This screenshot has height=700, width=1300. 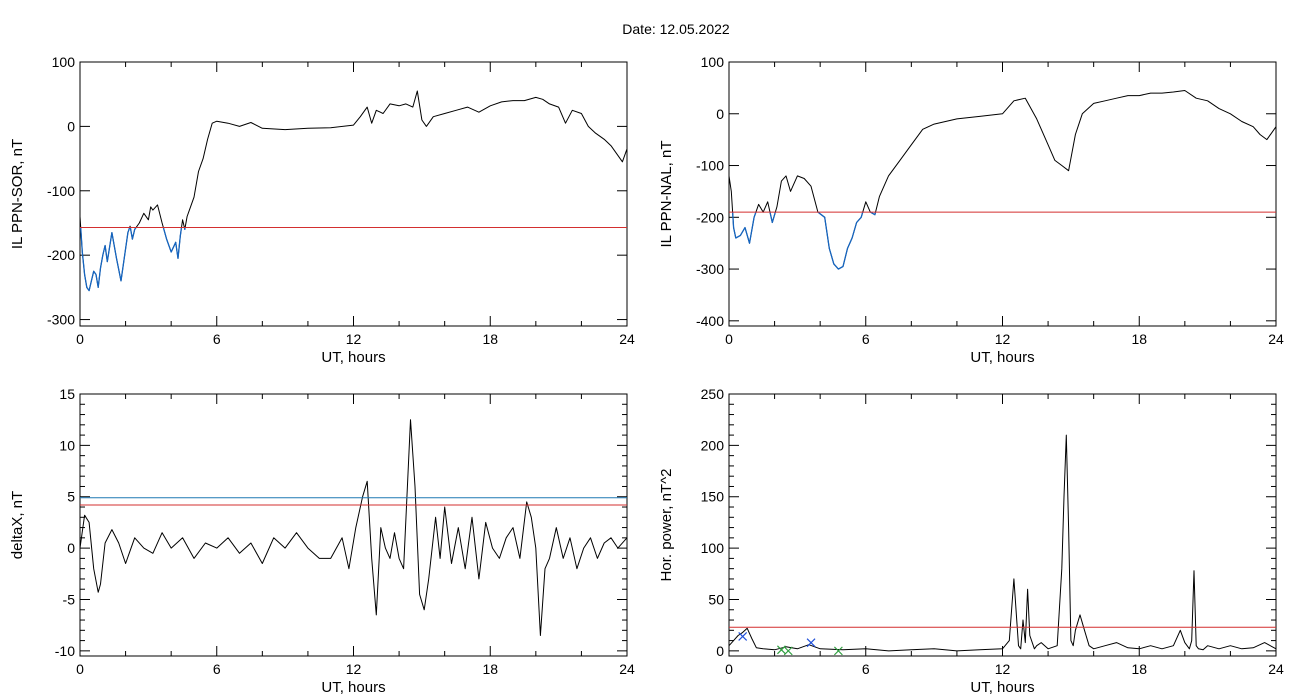 What do you see at coordinates (713, 497) in the screenshot?
I see `y-tick-label: 150` at bounding box center [713, 497].